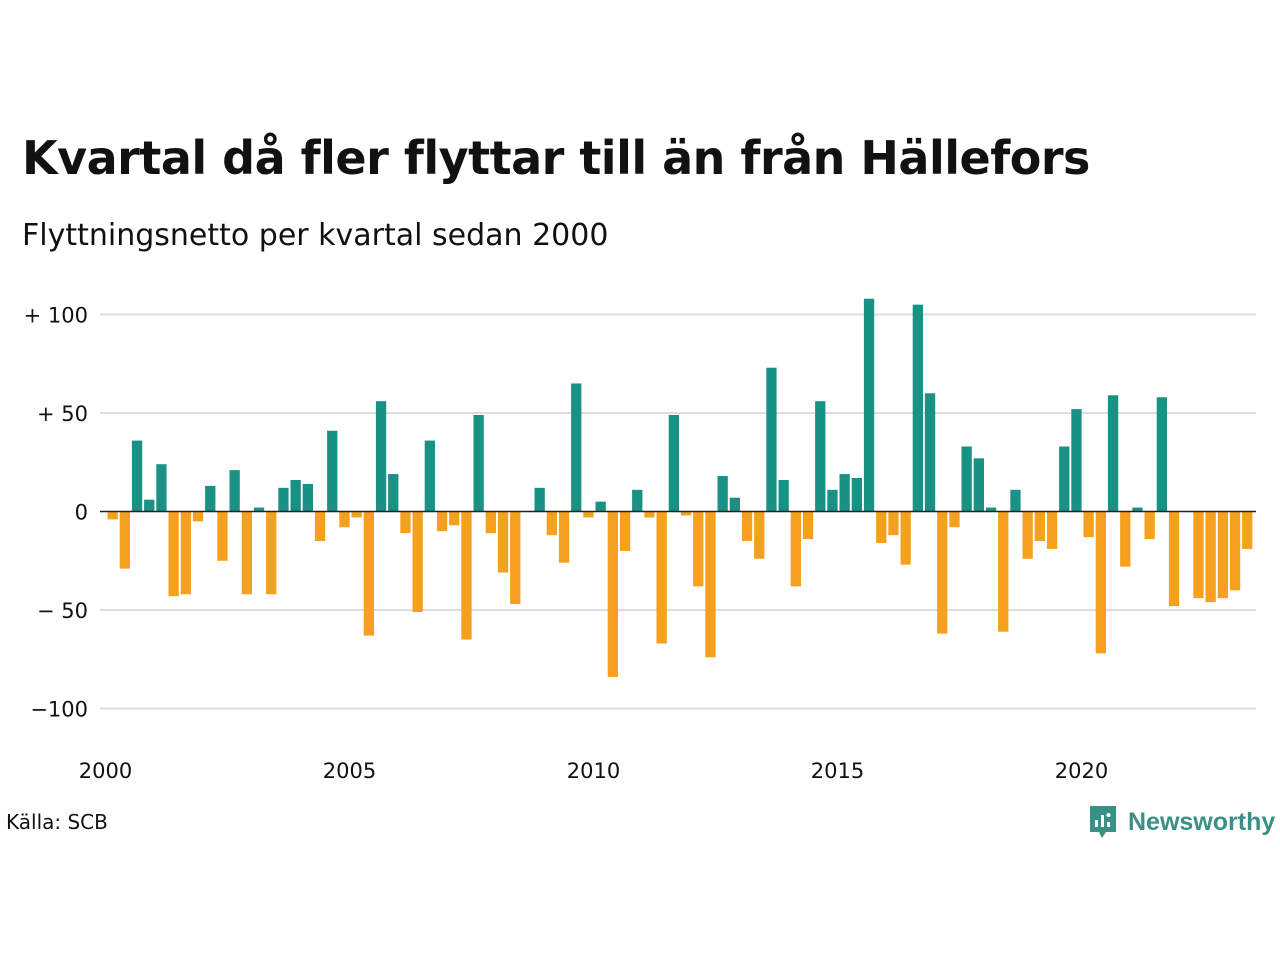  I want to click on bar-2003-q1, so click(259, 509).